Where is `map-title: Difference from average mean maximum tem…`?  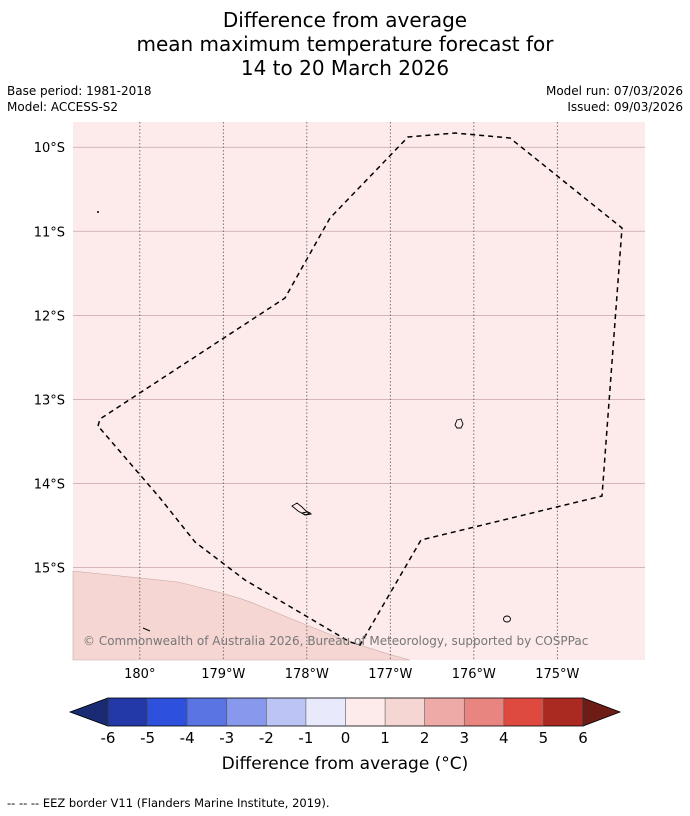 map-title: Difference from average mean maximum tem… is located at coordinates (345, 44).